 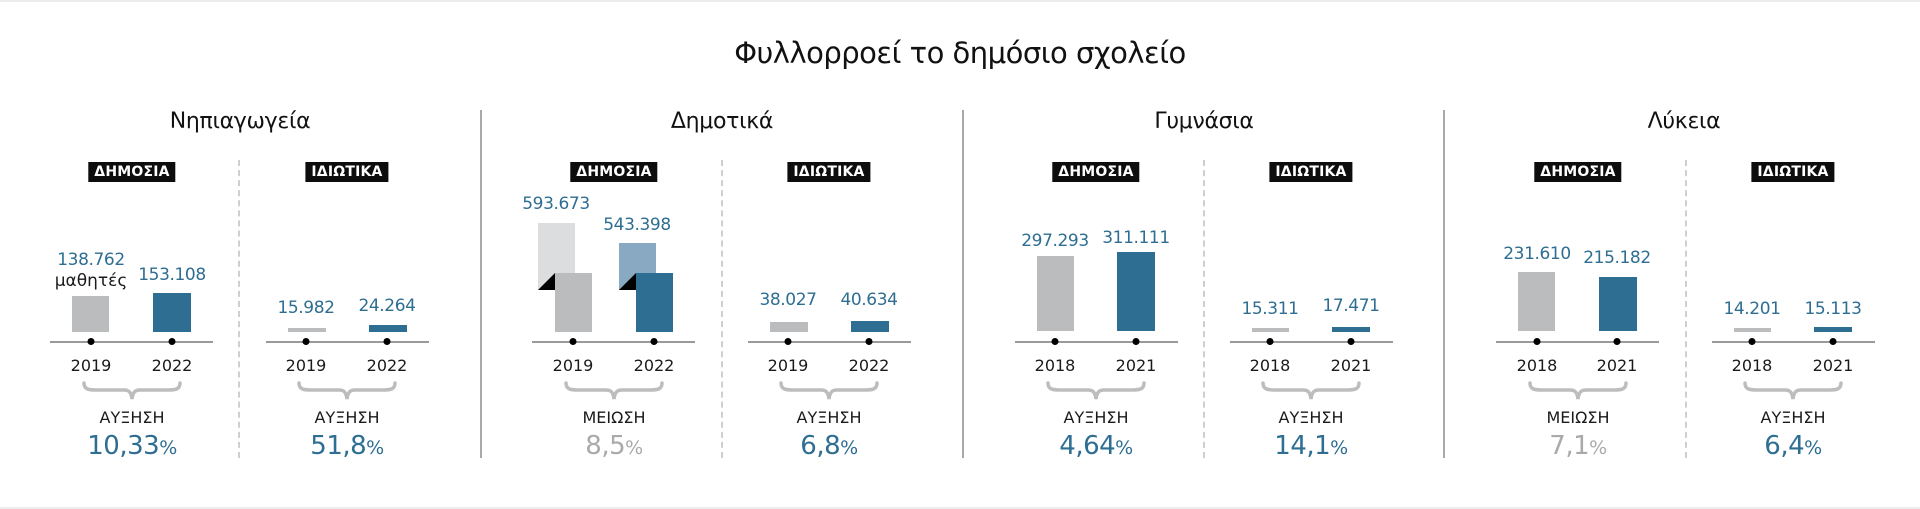 I want to click on section-title-nipiagogeia: Νηπιαγωγεία, so click(x=240, y=121).